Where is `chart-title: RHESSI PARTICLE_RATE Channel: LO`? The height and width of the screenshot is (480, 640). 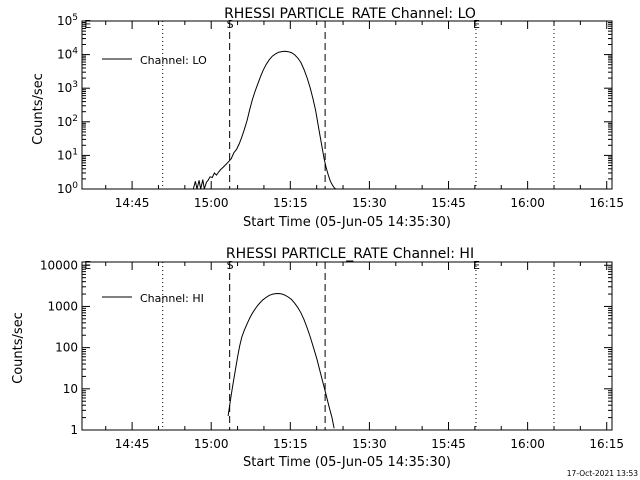
chart-title: RHESSI PARTICLE_RATE Channel: LO is located at coordinates (350, 14).